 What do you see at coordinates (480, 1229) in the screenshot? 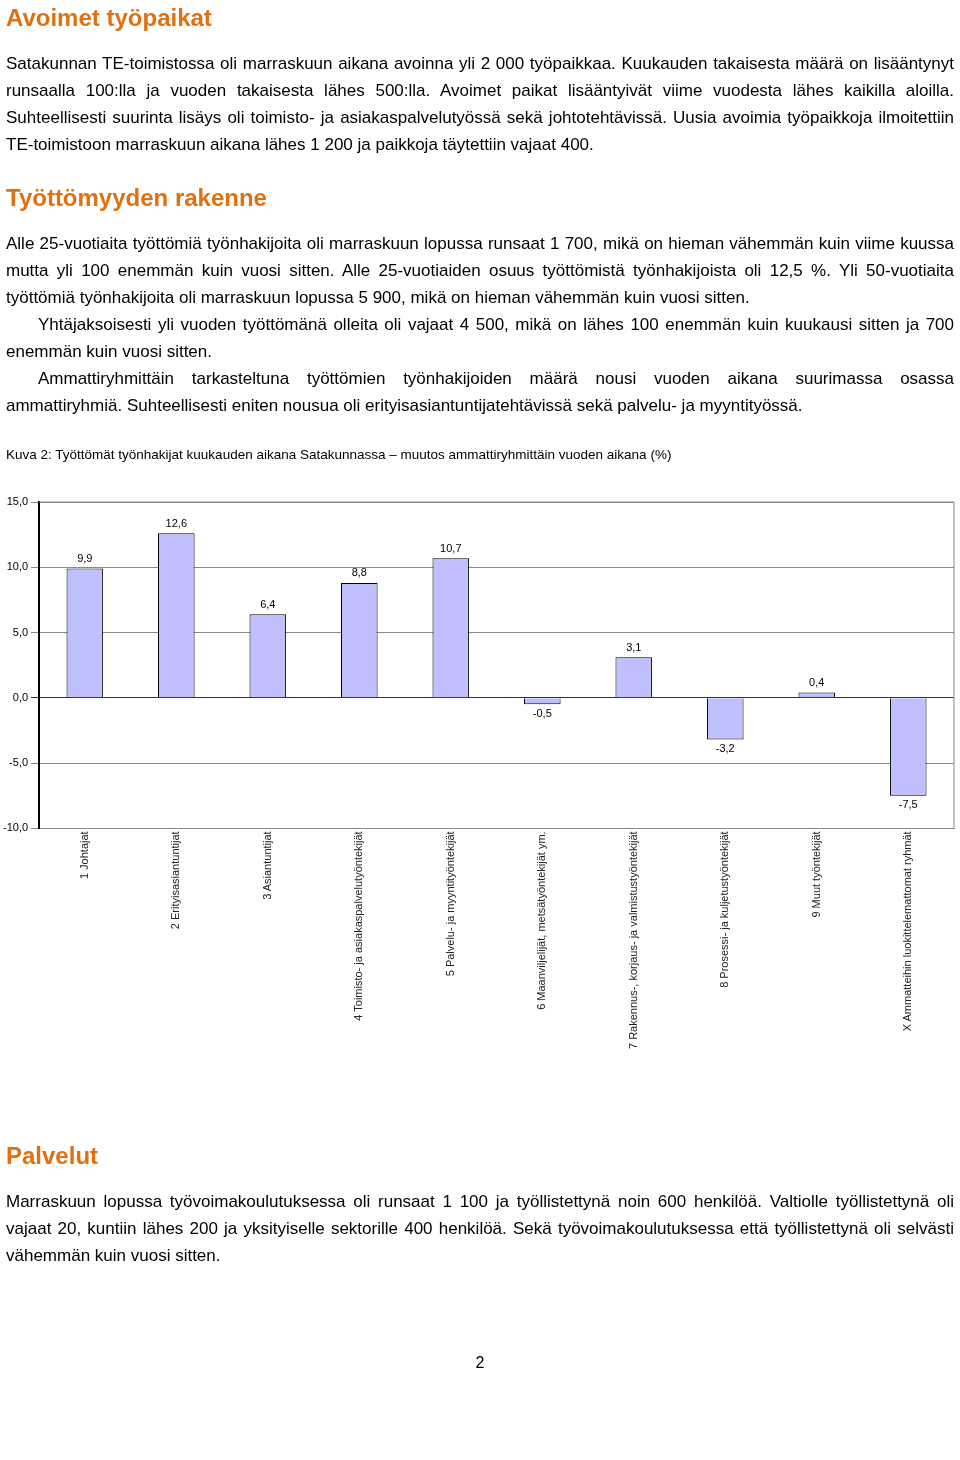
I see `text: Marraskuun lopussa työvoimakoulutuksessa oli runsaat 1 100 ja työllistettynä noin 600 henkilöä. Valtiolle työllistettynä oli vajaat 20, kuntiin lähes 200 ja yksityiselle sektorille 400 henkilöä. Sekä työvoimakoulutuksessa että työllistettynä oli selvästi vähemmän kuin vuosi sitten.` at bounding box center [480, 1229].